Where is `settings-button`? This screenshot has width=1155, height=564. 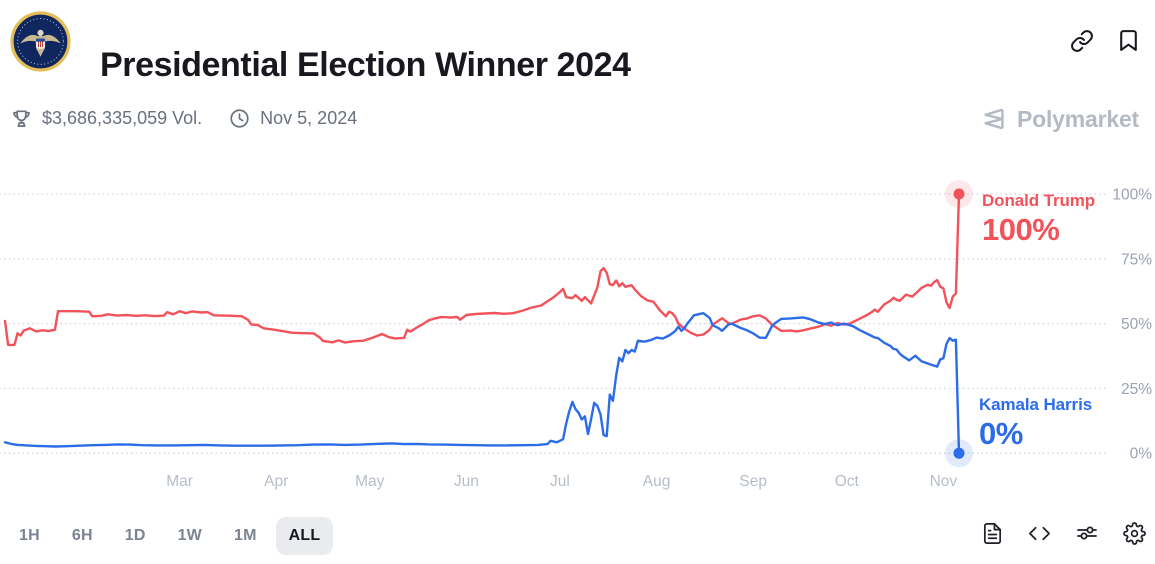
settings-button is located at coordinates (1134, 533).